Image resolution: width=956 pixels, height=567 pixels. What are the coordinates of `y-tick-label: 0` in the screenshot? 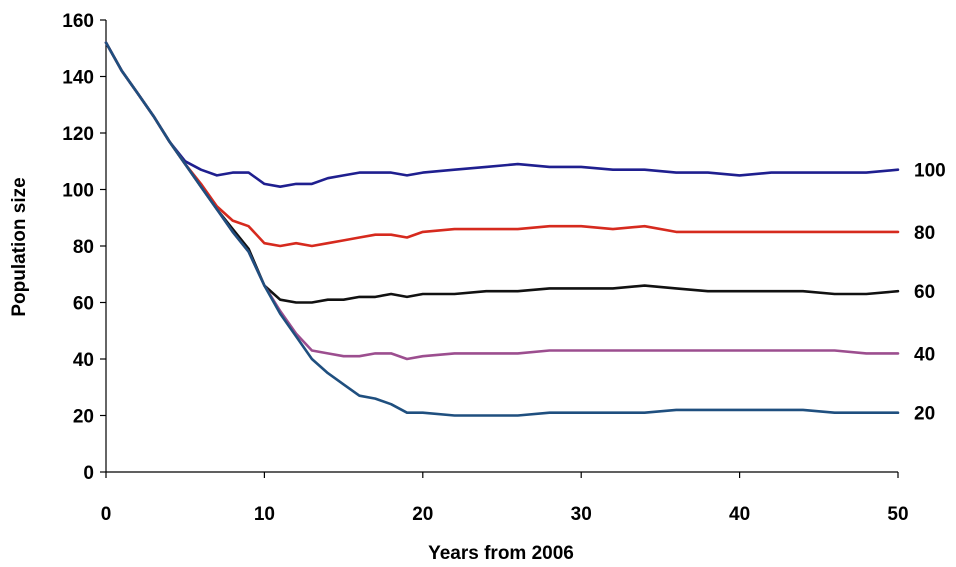 It's located at (88, 473).